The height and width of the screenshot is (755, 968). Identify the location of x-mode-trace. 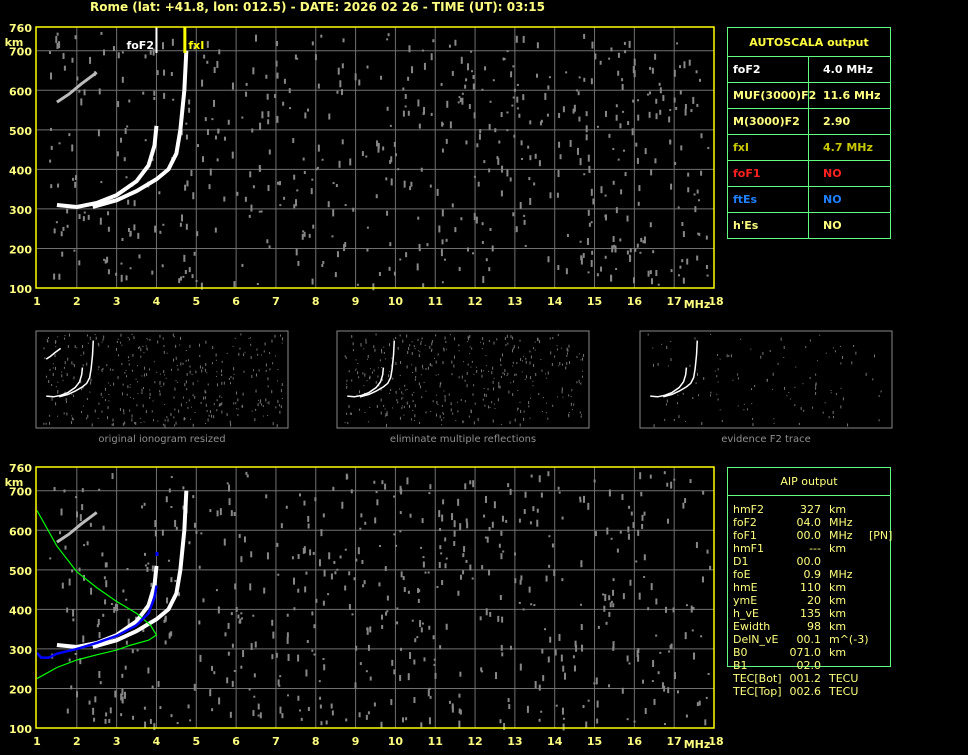
(140, 569).